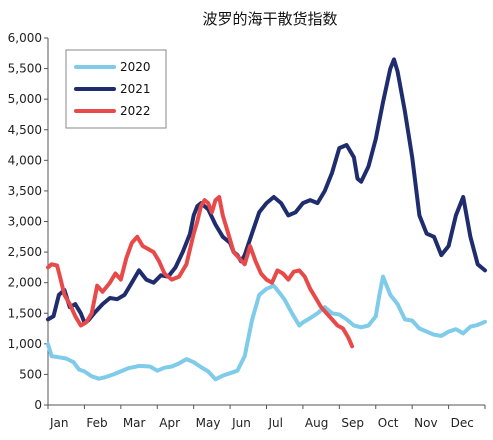  I want to click on x-tick-label: Feb, so click(96, 423).